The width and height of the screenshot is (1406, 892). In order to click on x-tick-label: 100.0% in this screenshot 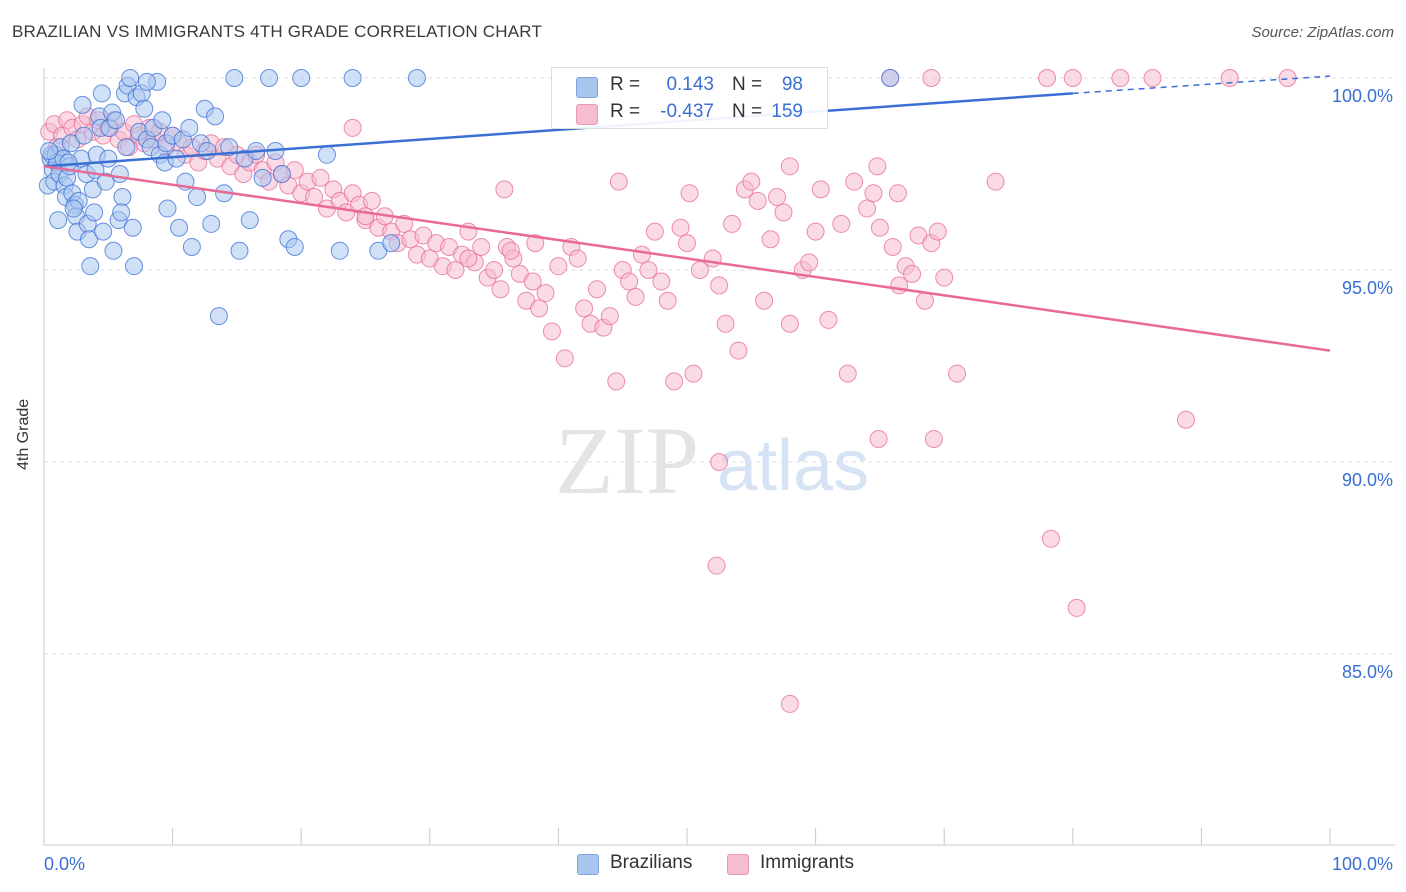, I will do `click(1362, 864)`.